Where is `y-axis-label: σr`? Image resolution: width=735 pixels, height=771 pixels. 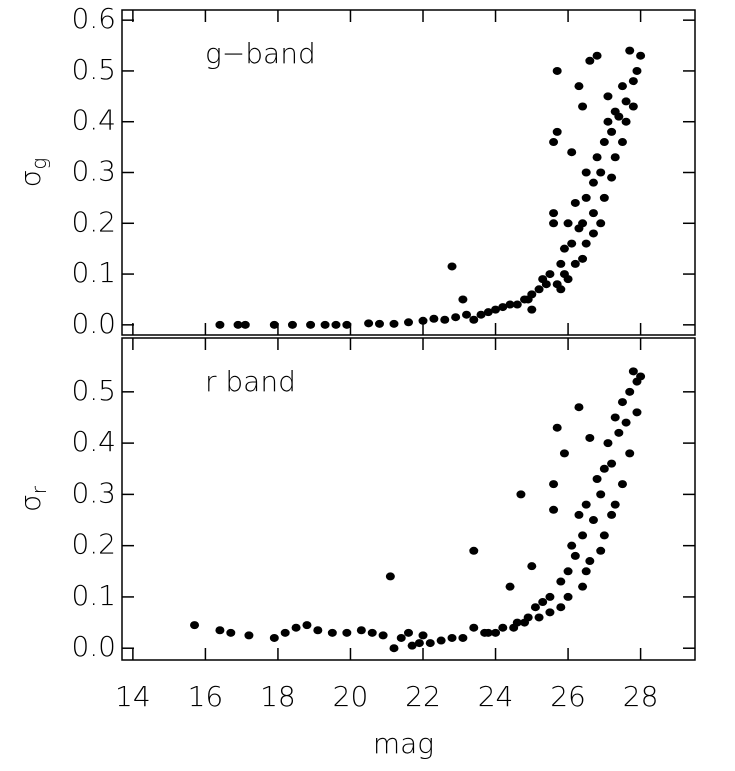
y-axis-label: σr is located at coordinates (32, 498).